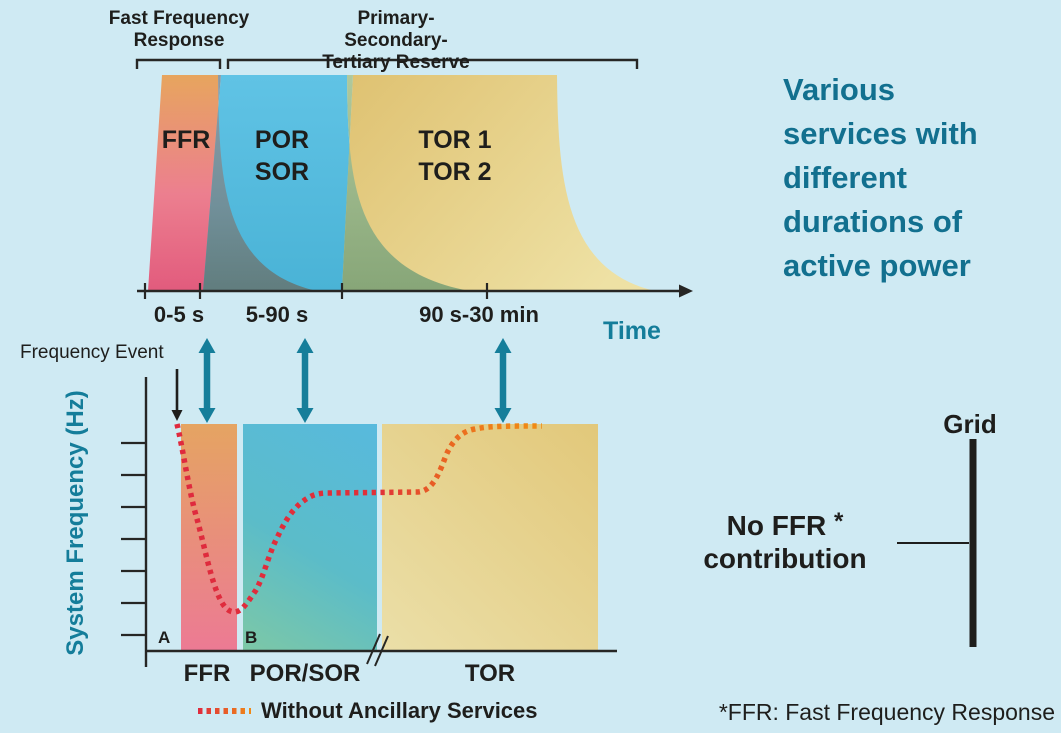  I want to click on tor1-band-label: TOR 1, so click(455, 140).